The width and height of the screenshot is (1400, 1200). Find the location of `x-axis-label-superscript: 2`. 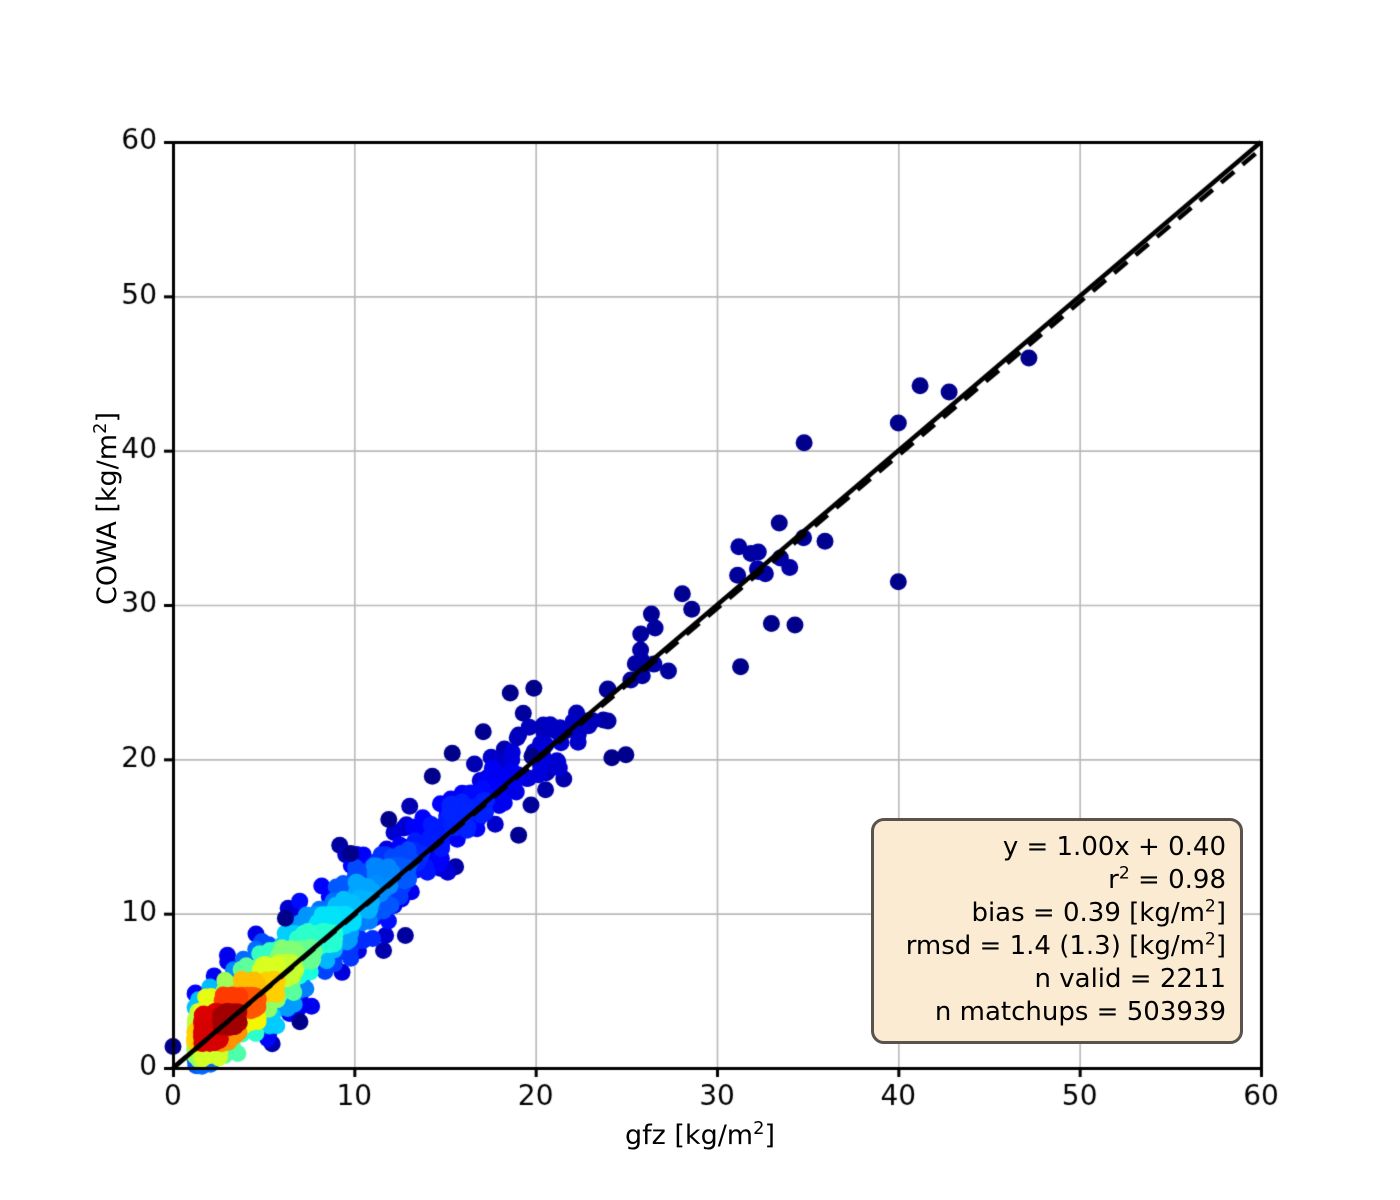

x-axis-label-superscript: 2 is located at coordinates (759, 1128).